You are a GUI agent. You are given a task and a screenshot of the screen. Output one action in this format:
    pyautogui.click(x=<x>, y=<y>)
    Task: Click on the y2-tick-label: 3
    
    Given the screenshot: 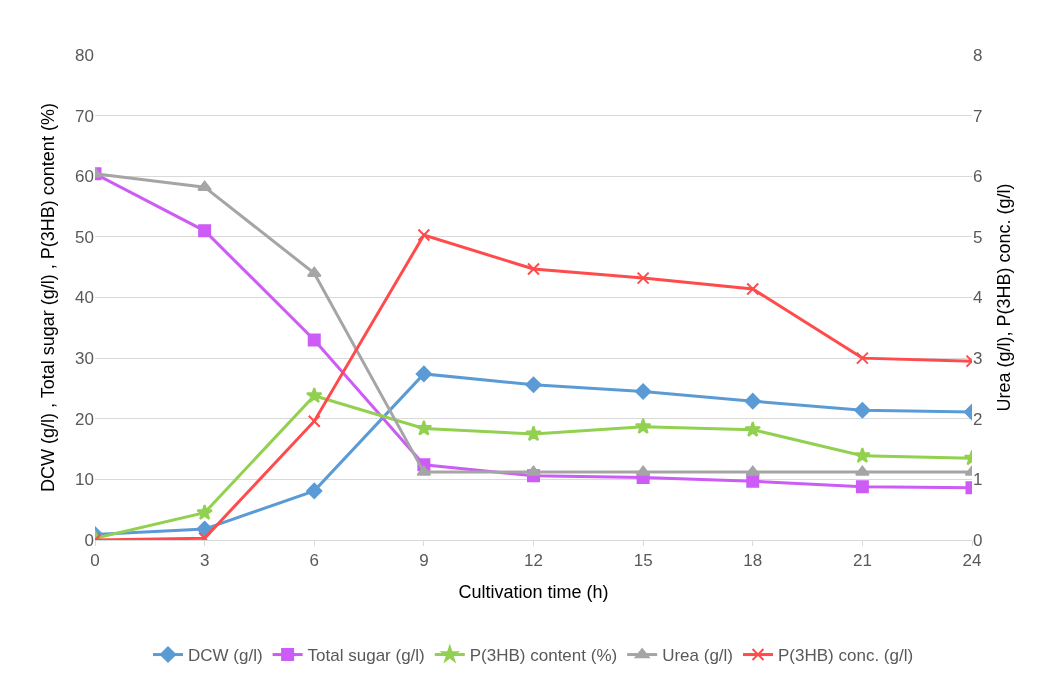 What is the action you would take?
    pyautogui.click(x=978, y=359)
    